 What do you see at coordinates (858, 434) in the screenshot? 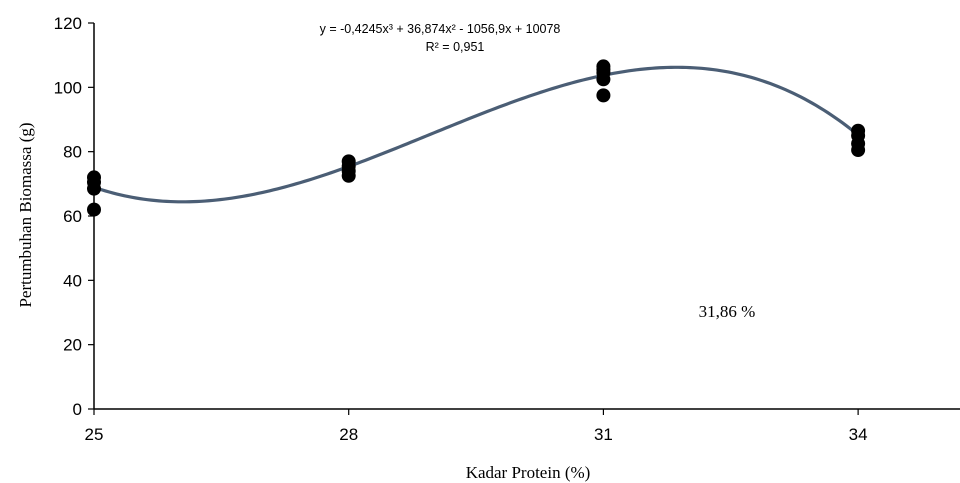
I see `x-tick-label: 34` at bounding box center [858, 434].